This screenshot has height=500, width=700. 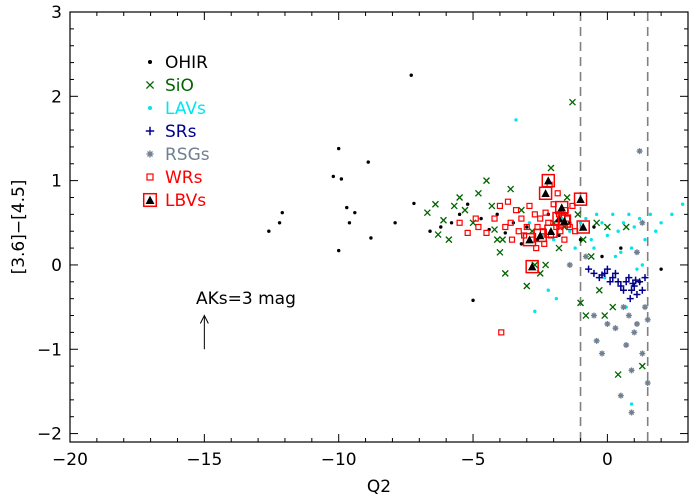 I want to click on legend-label: WRs, so click(x=184, y=178).